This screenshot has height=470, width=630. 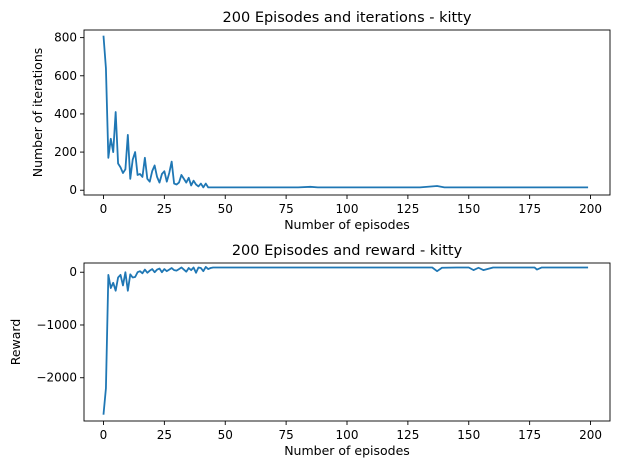 What do you see at coordinates (347, 435) in the screenshot?
I see `reward-x-tick-label: 100` at bounding box center [347, 435].